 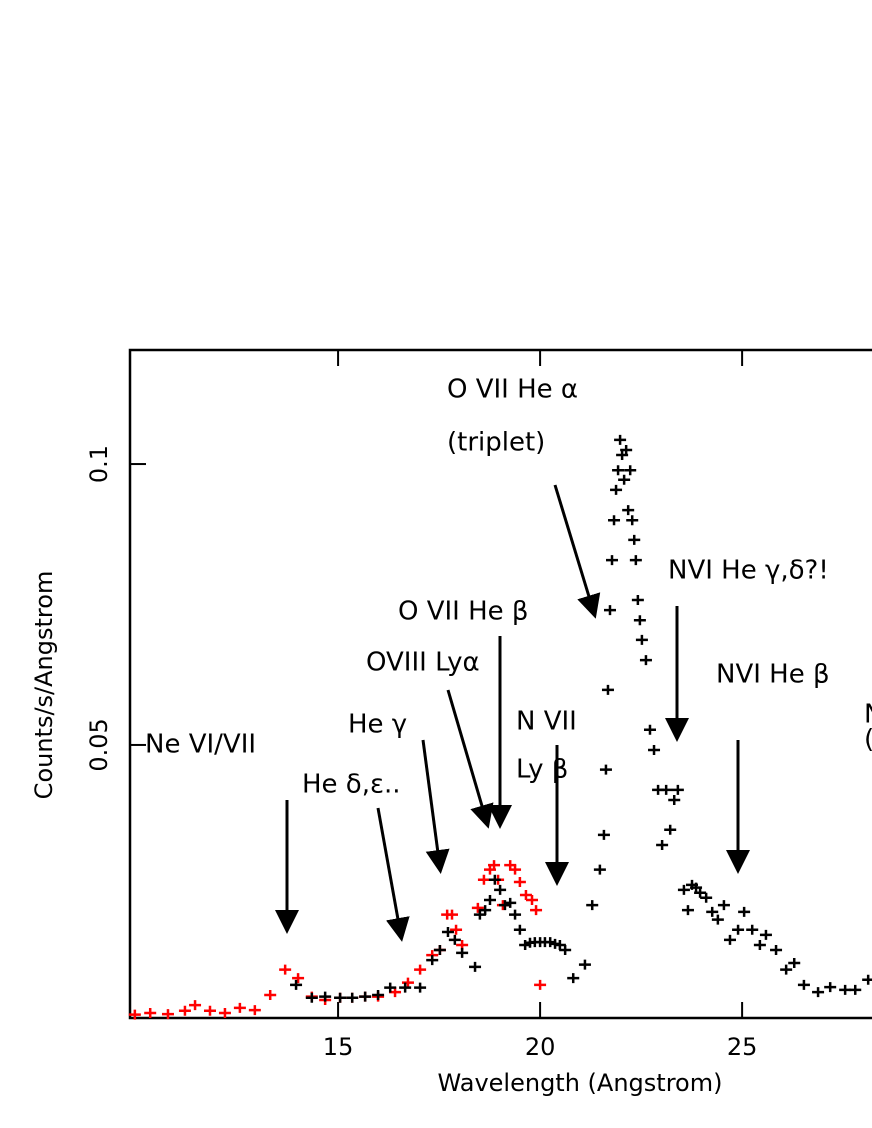 What do you see at coordinates (377, 725) in the screenshot?
I see `annotation: He γ` at bounding box center [377, 725].